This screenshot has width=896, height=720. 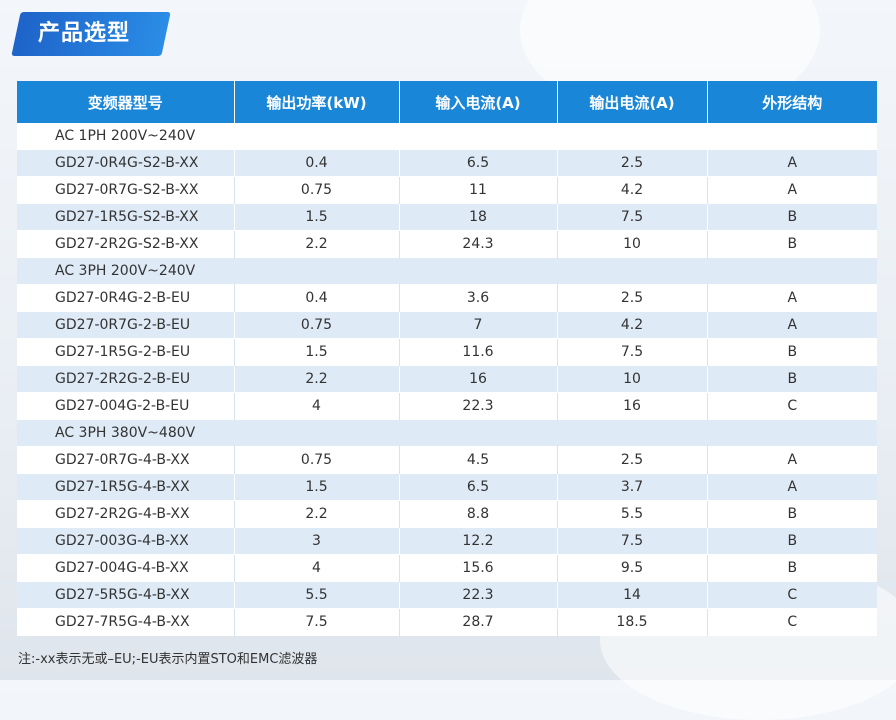 What do you see at coordinates (478, 325) in the screenshot?
I see `input-current-cell: 7` at bounding box center [478, 325].